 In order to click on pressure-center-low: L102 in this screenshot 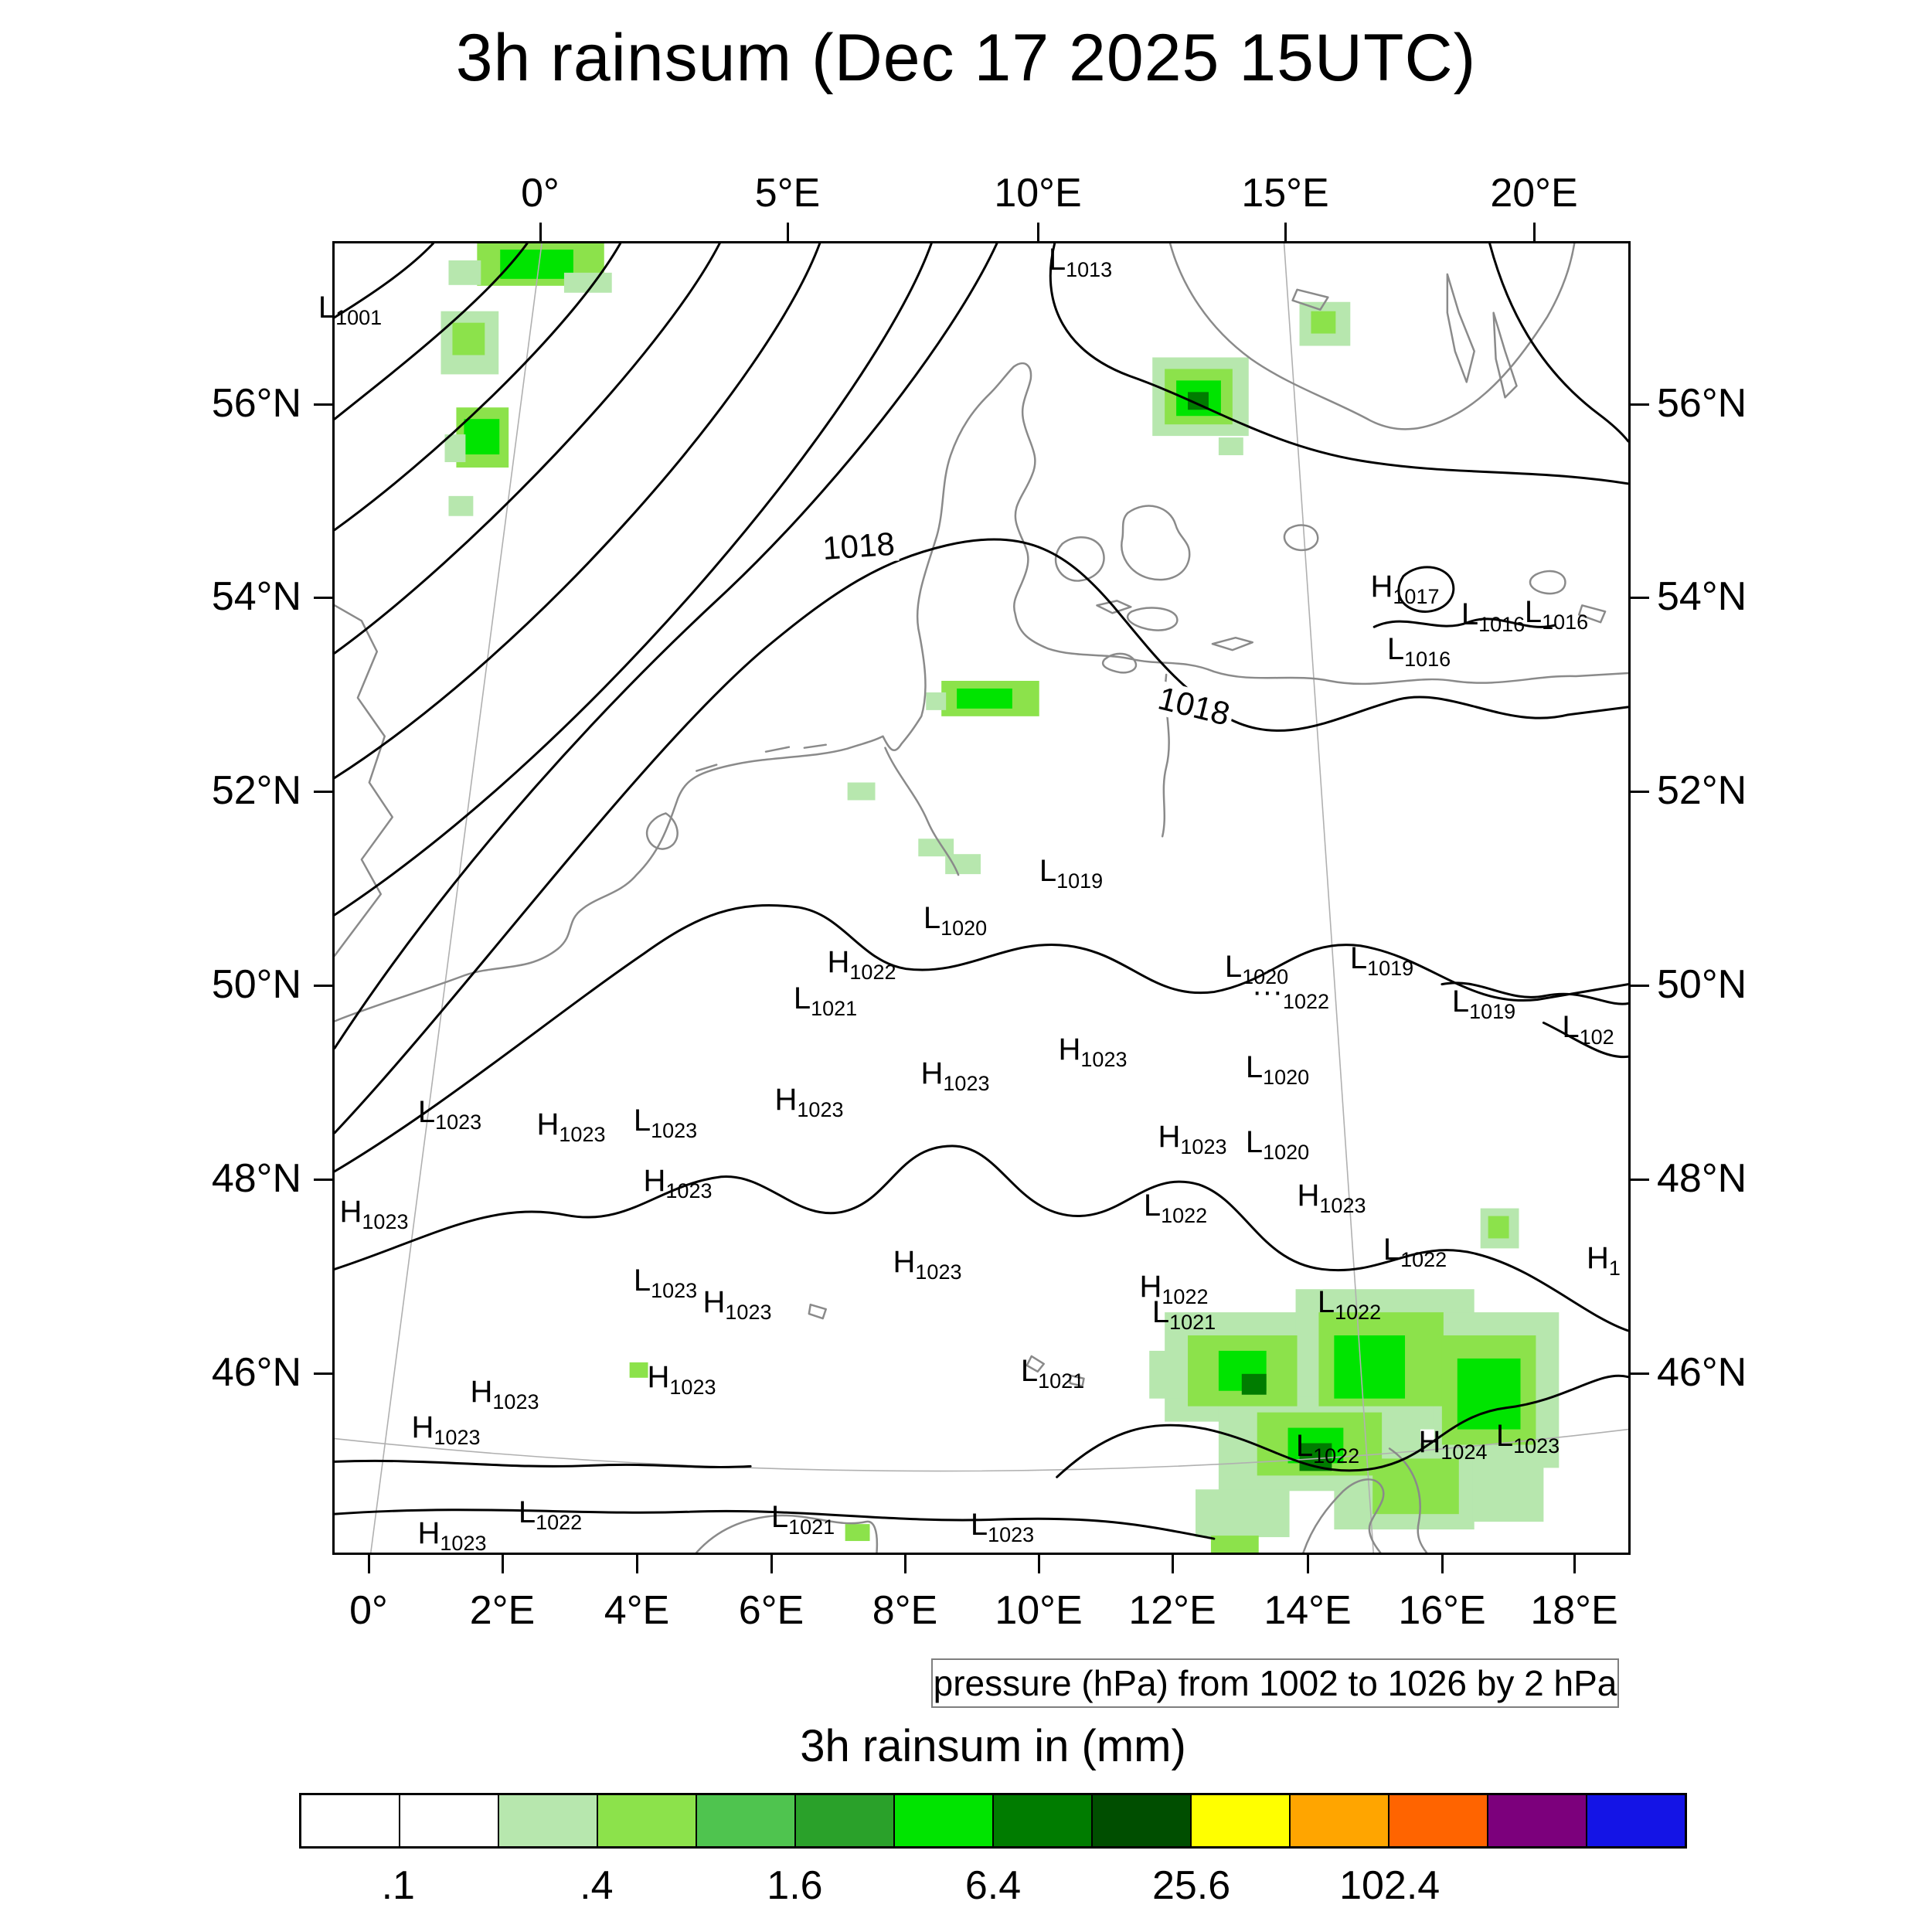, I will do `click(1588, 1030)`.